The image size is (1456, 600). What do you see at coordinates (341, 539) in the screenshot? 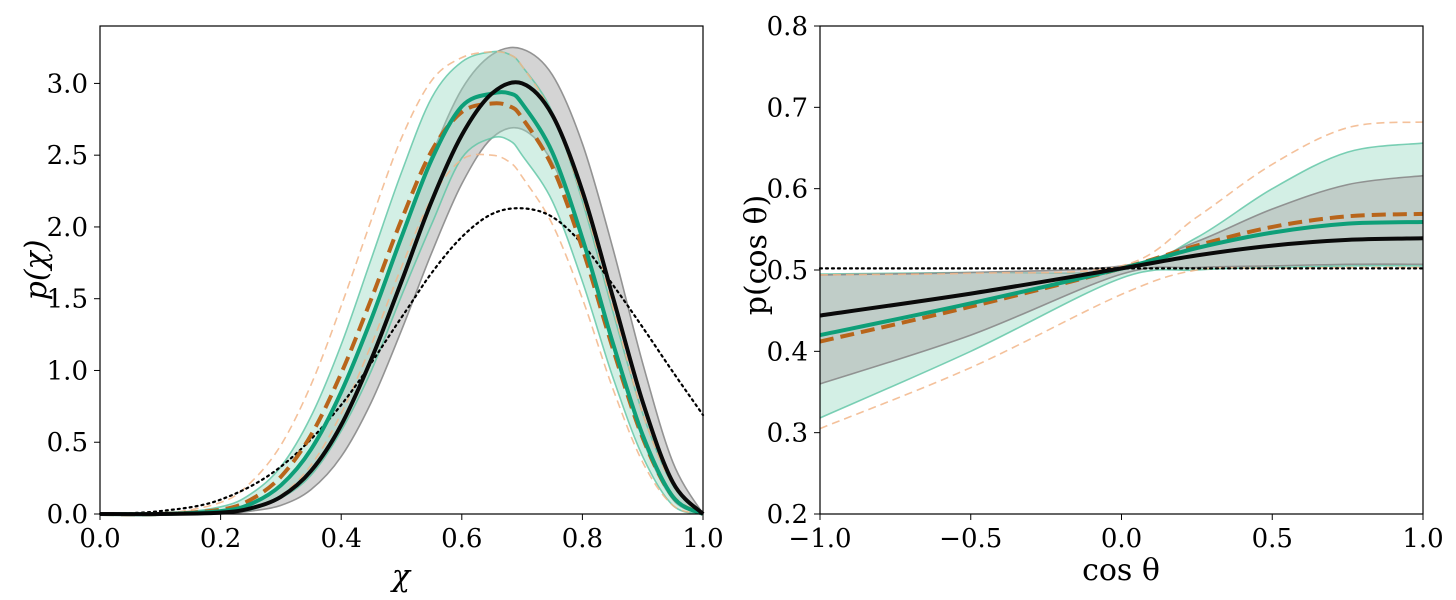
I see `x-tick-label: 0.4` at bounding box center [341, 539].